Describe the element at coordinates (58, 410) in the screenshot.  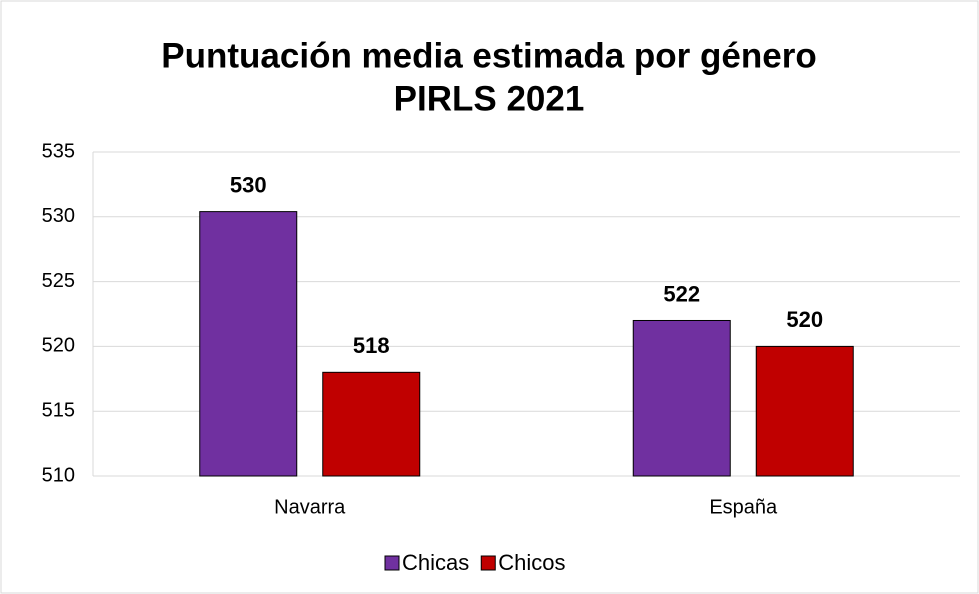
I see `y-tick-label: 515` at that location.